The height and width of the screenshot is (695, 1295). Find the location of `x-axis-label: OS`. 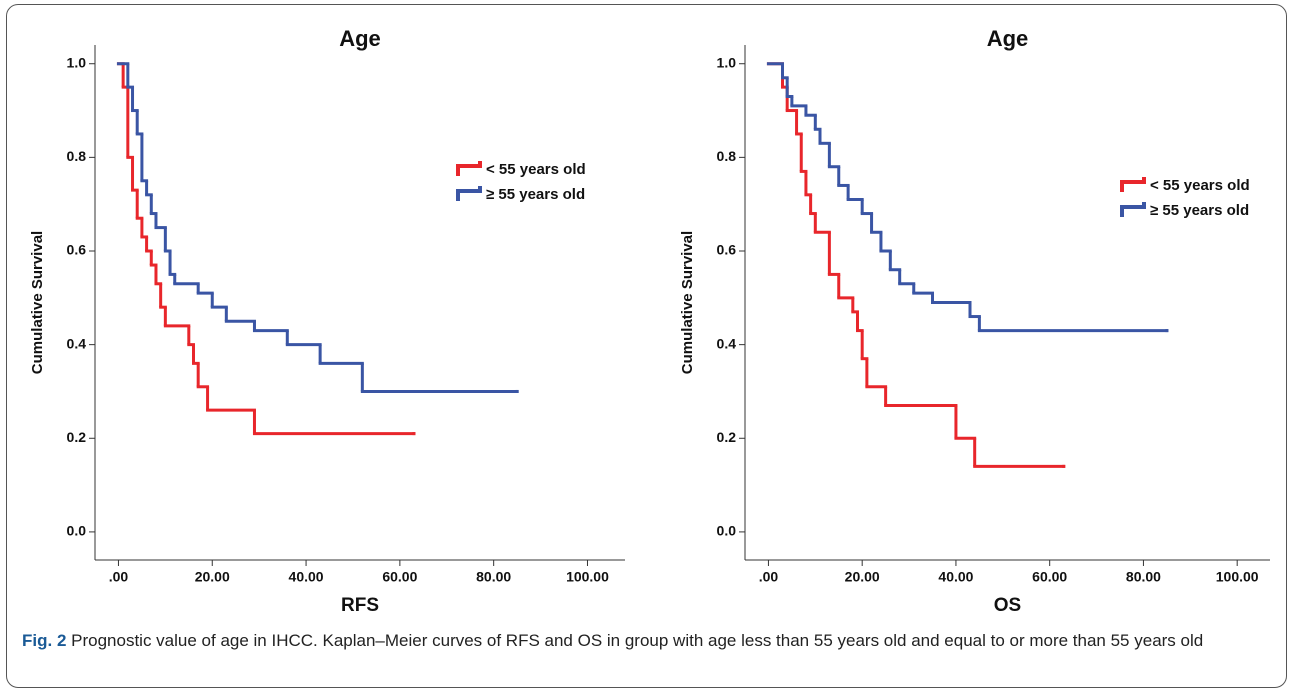

x-axis-label: OS is located at coordinates (1007, 605).